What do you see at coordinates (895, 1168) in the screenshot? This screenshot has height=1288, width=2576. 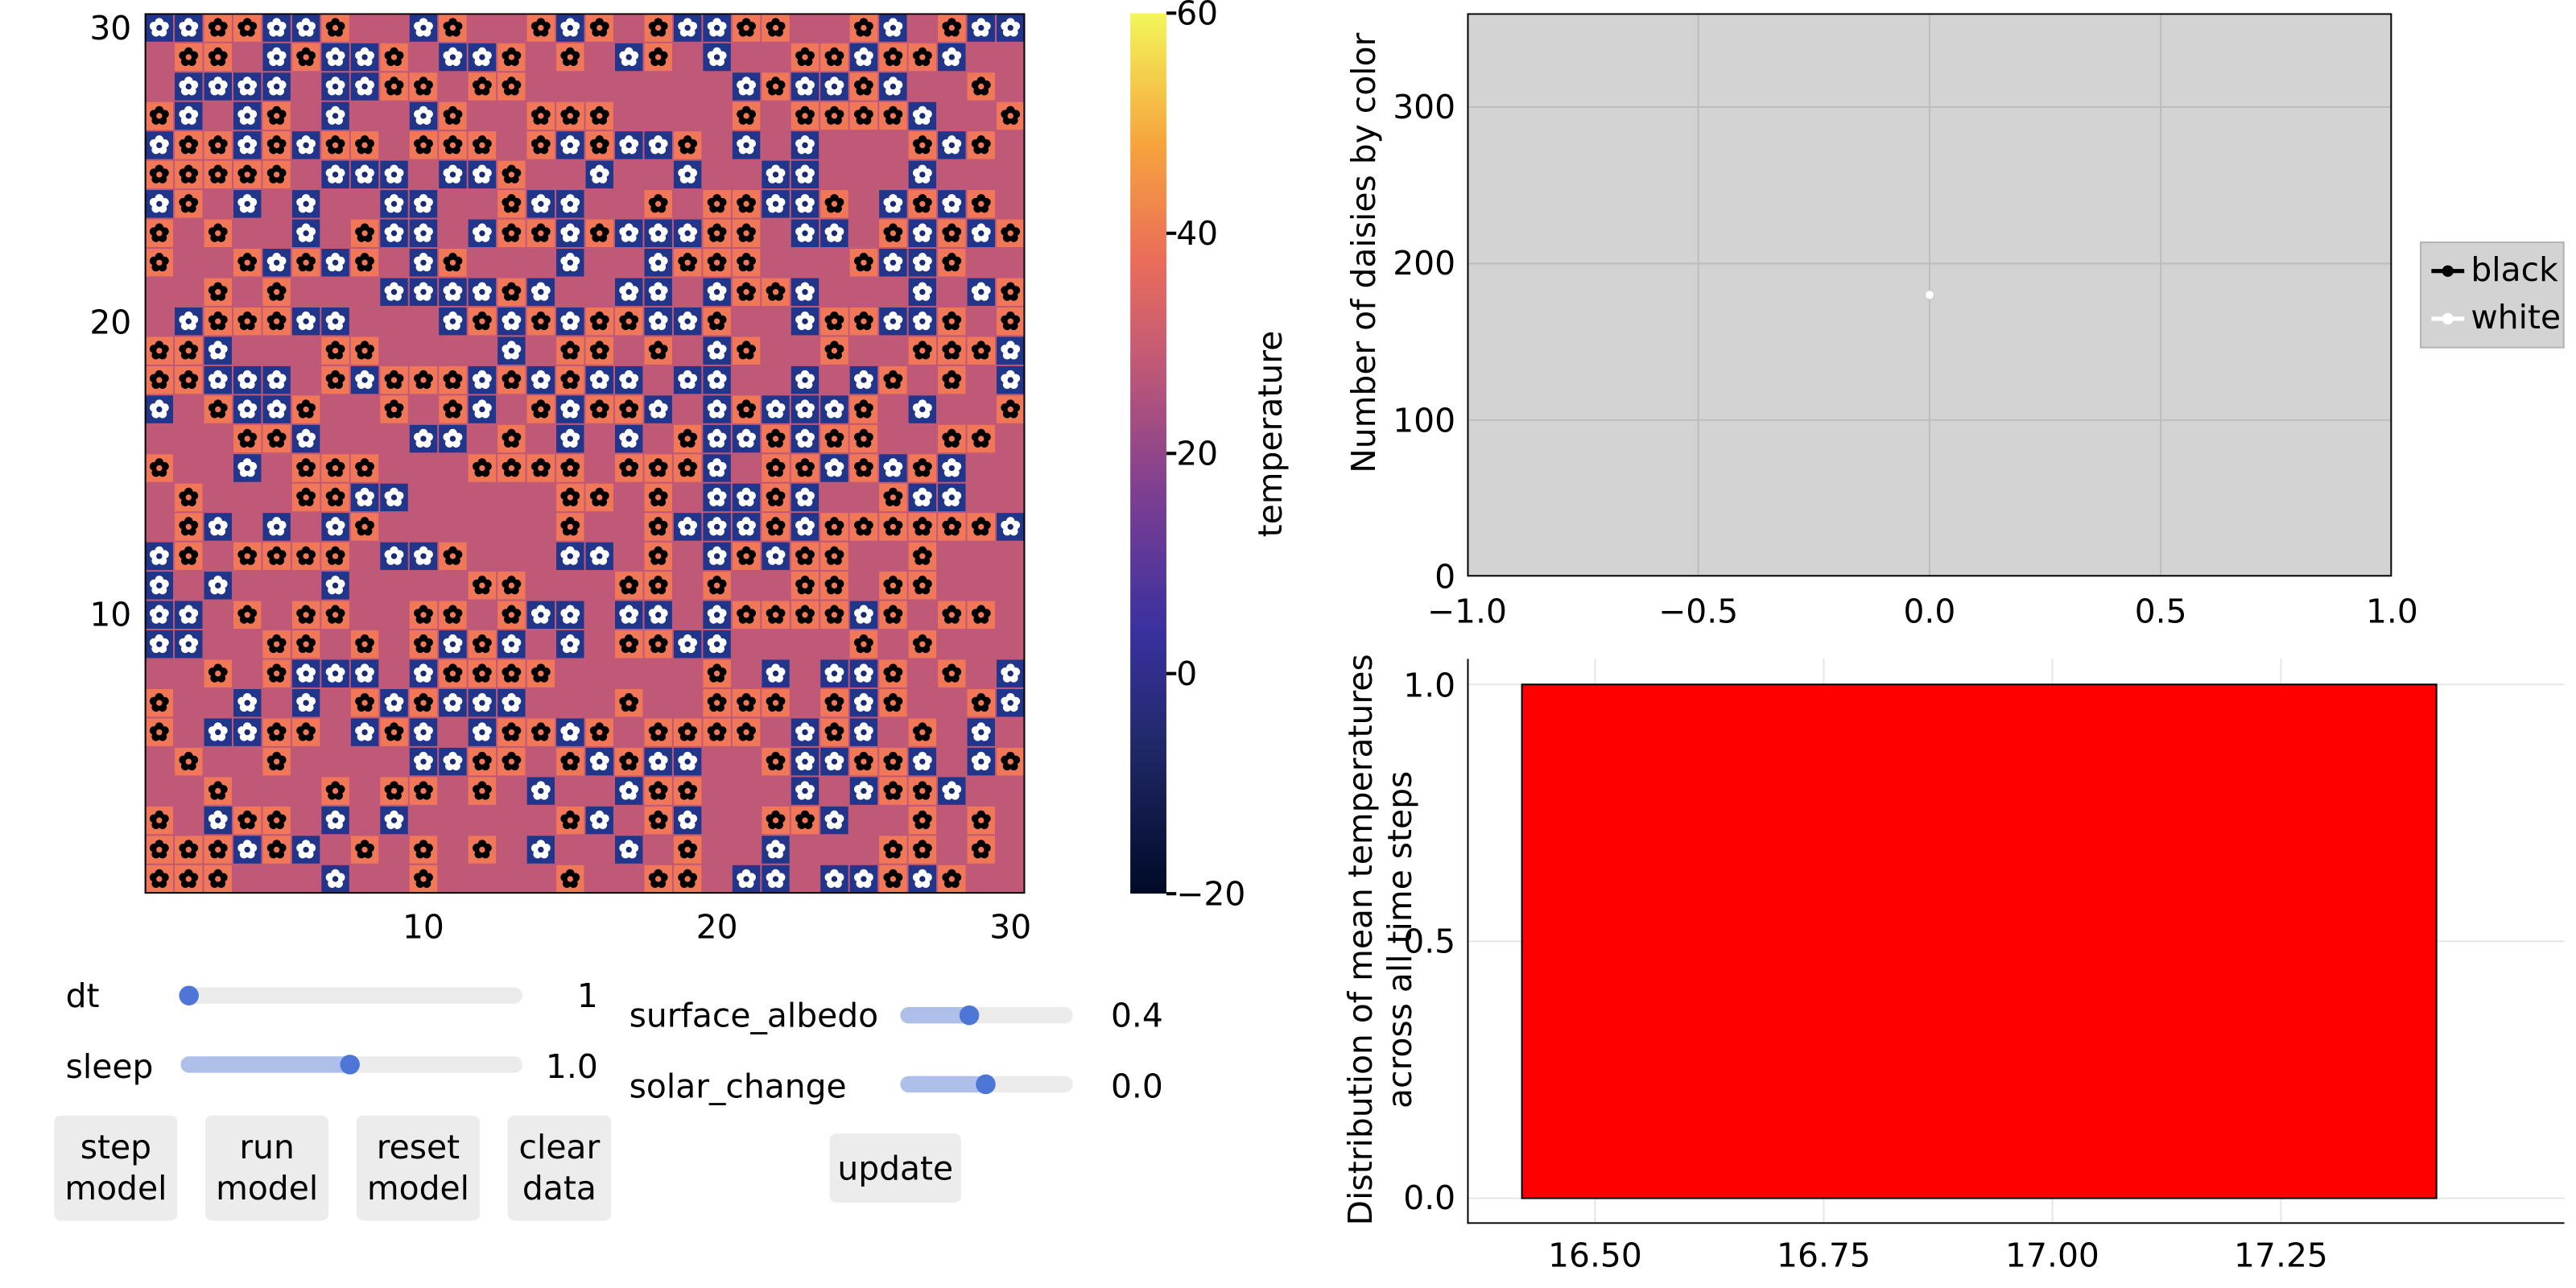 I see `update-button: update` at bounding box center [895, 1168].